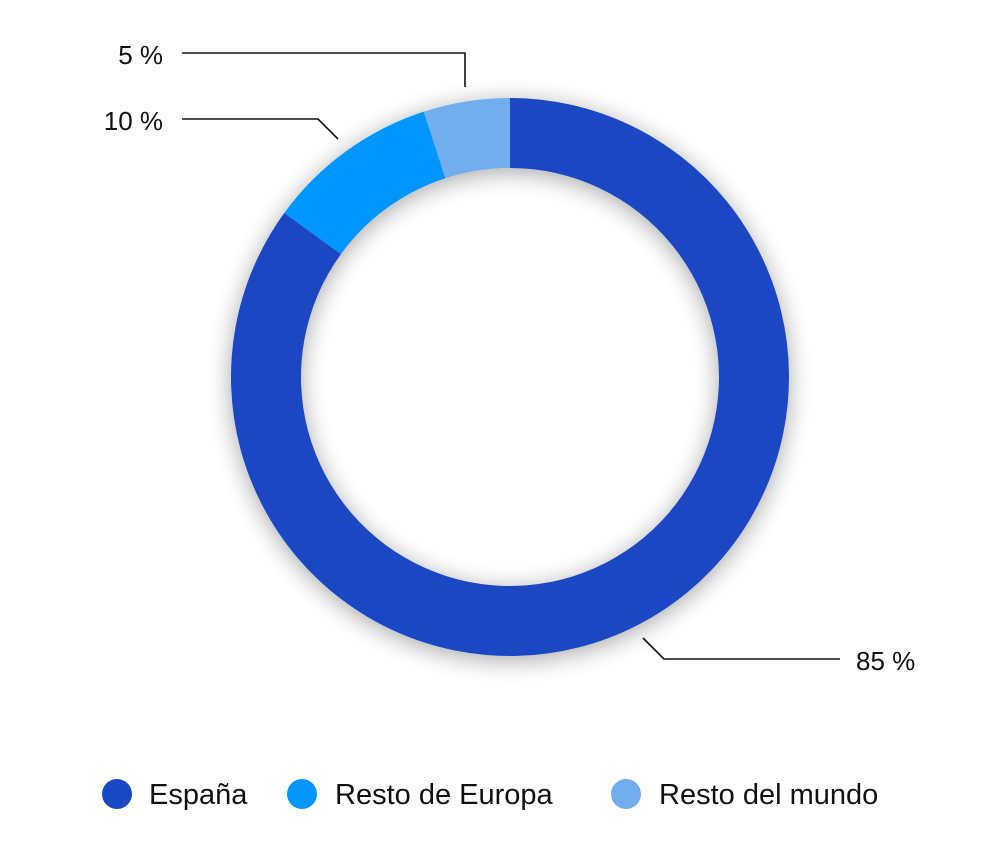 This screenshot has width=1004, height=852. I want to click on legend-swatch-espana, so click(117, 794).